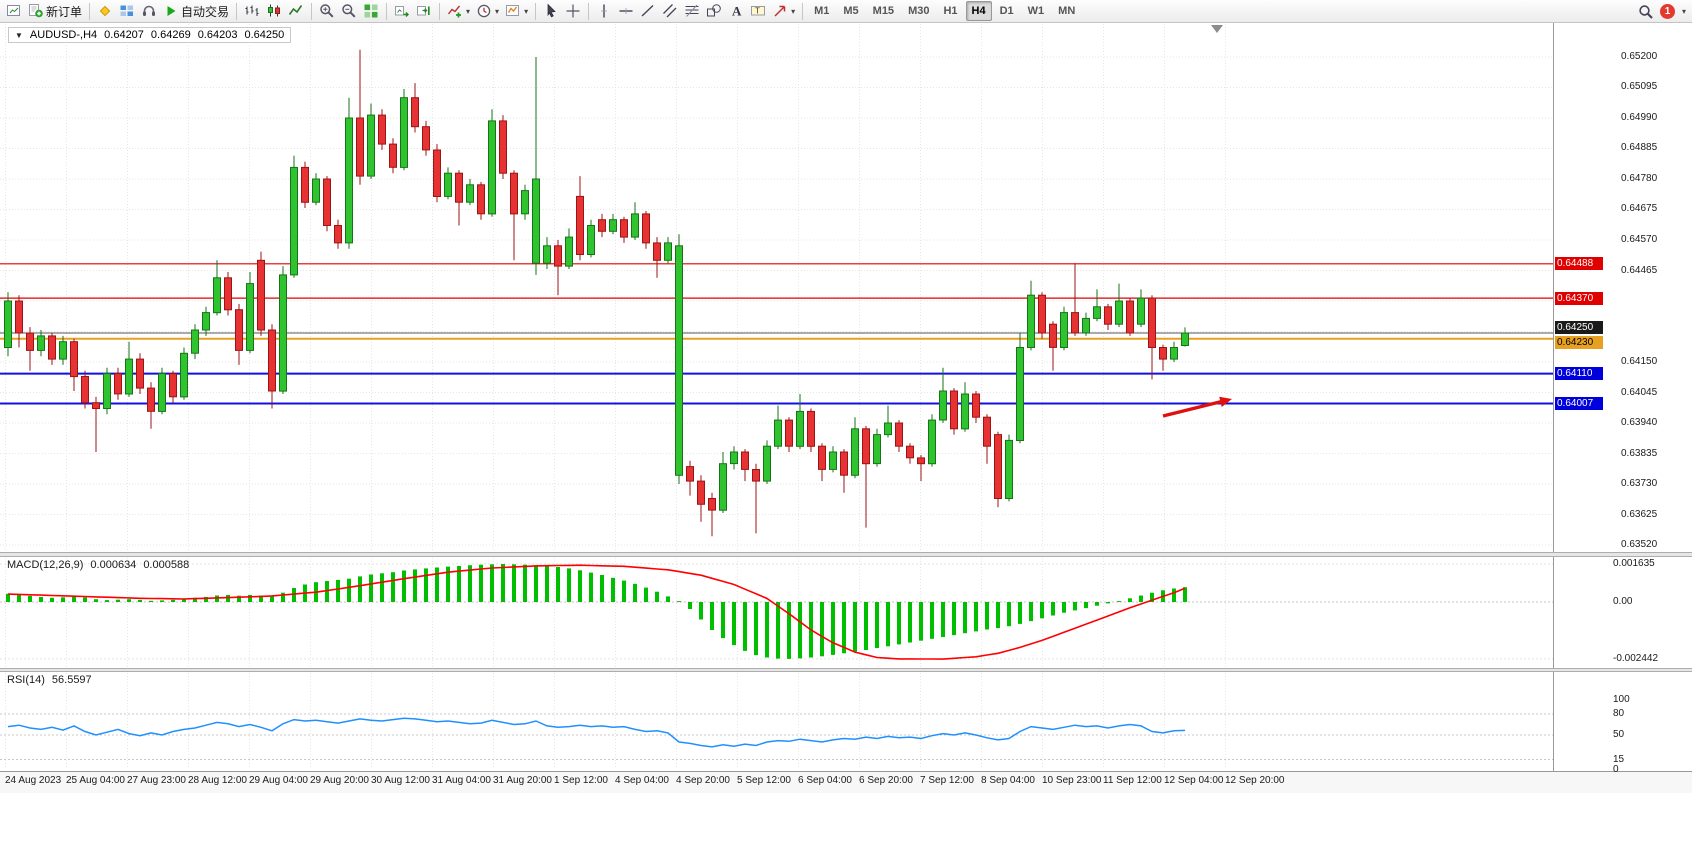 Image resolution: width=1692 pixels, height=854 pixels. I want to click on bars-icon, so click(252, 11).